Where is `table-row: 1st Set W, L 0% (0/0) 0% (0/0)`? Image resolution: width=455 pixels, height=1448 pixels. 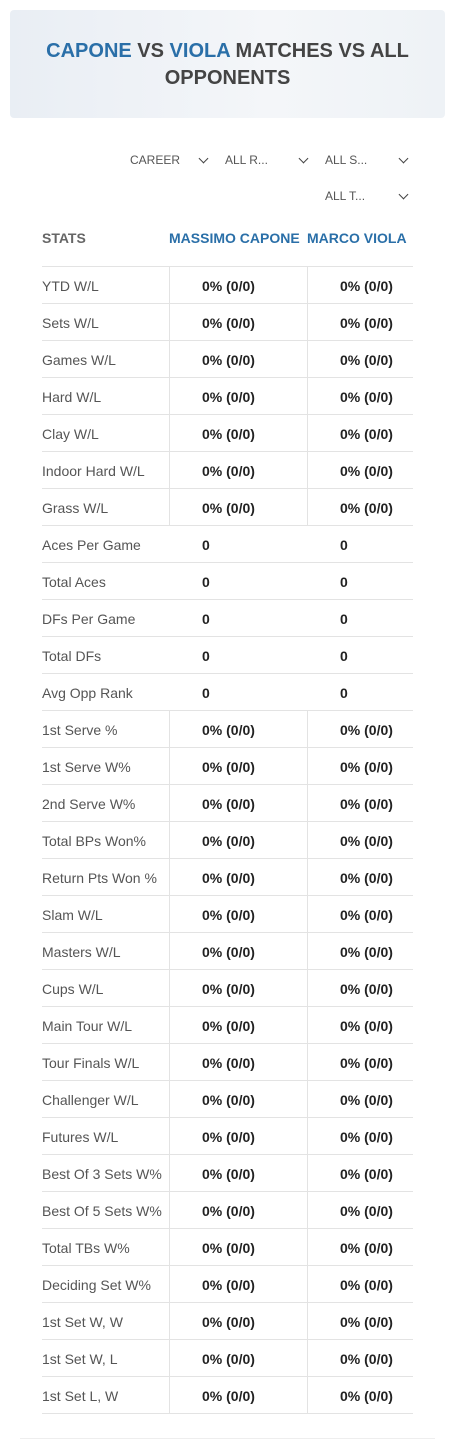
table-row: 1st Set W, L 0% (0/0) 0% (0/0) is located at coordinates (227, 1358).